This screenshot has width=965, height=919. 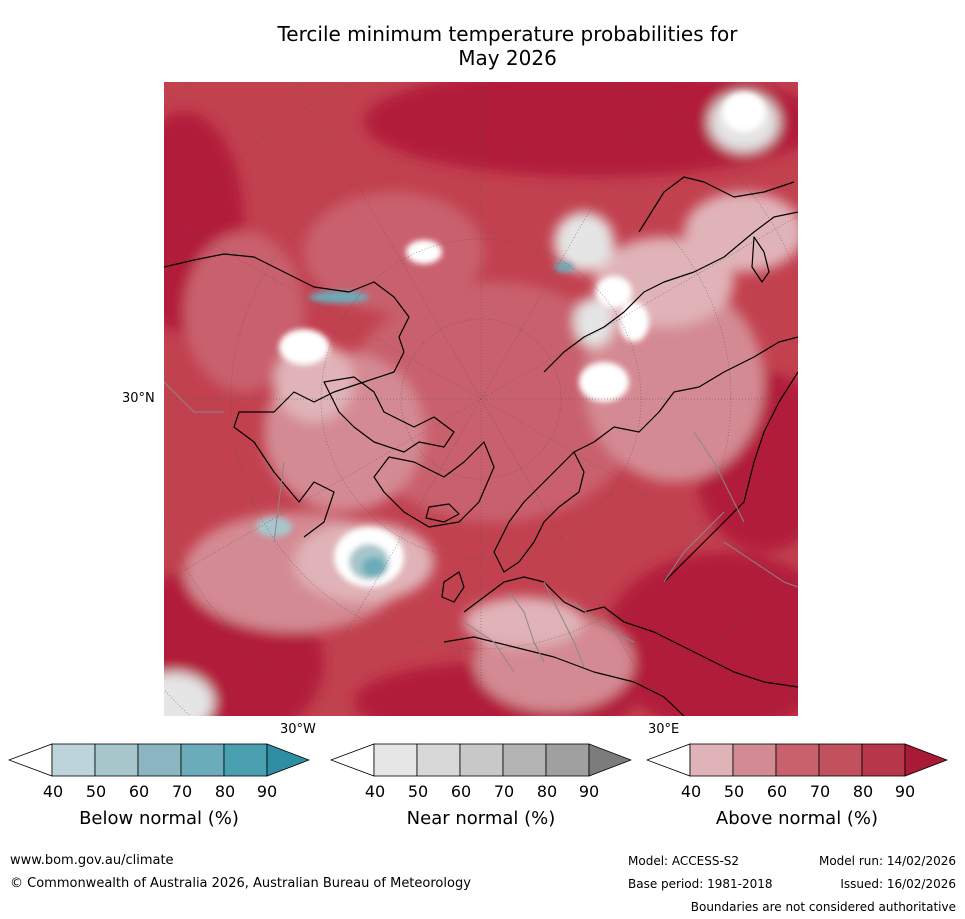 What do you see at coordinates (685, 394) in the screenshot?
I see `coast-eurasia-north` at bounding box center [685, 394].